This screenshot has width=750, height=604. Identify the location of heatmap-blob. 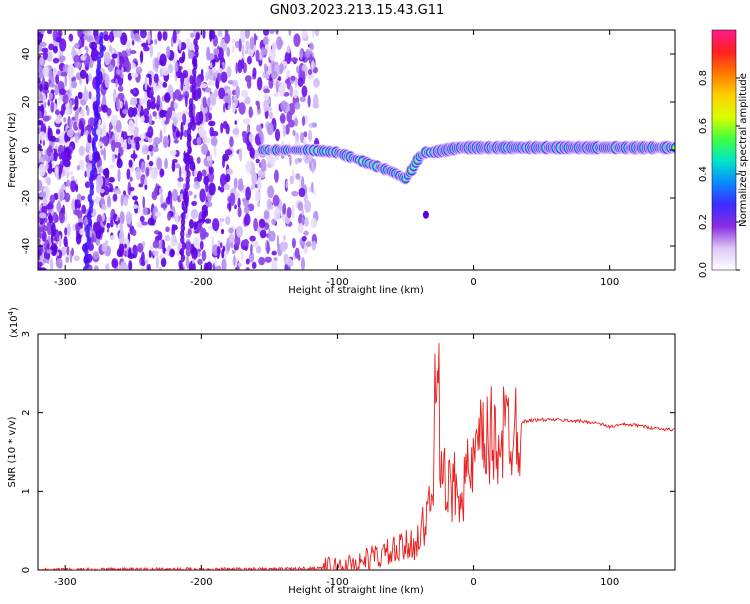
(425, 214).